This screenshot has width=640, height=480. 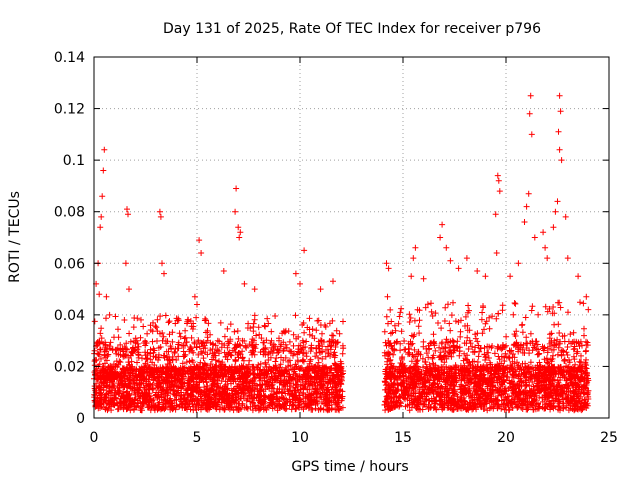 I want to click on y-axis-label: ROTI / TECUs, so click(x=15, y=237).